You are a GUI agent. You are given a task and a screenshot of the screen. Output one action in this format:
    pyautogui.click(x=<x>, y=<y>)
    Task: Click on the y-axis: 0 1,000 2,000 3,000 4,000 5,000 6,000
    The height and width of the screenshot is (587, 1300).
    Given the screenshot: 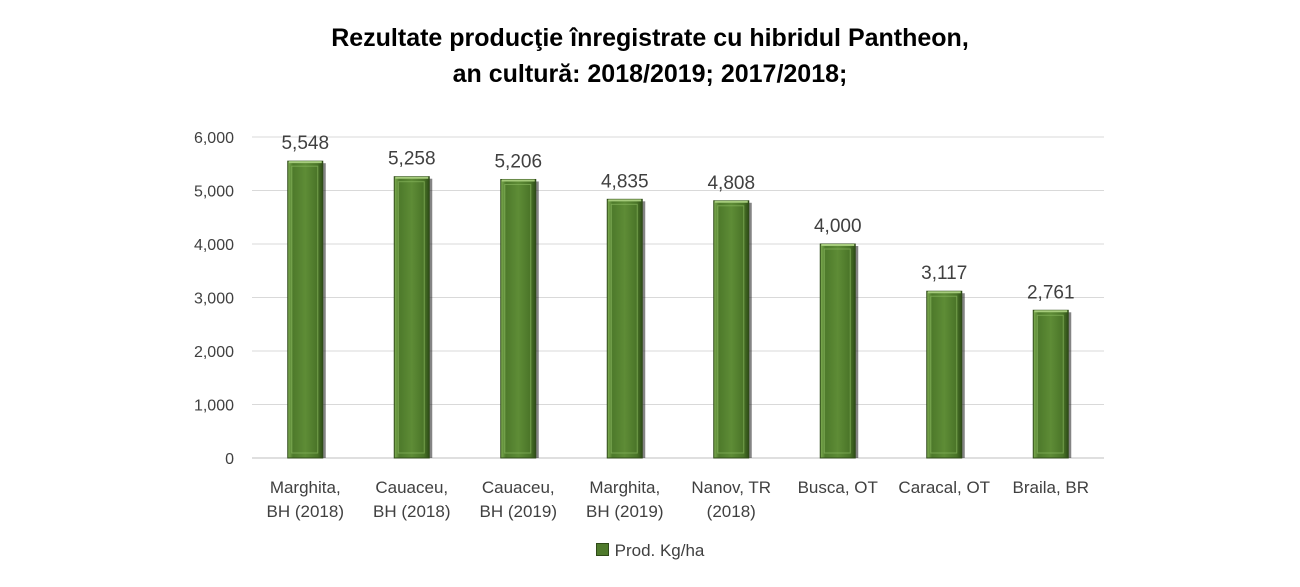 What is the action you would take?
    pyautogui.click(x=214, y=299)
    